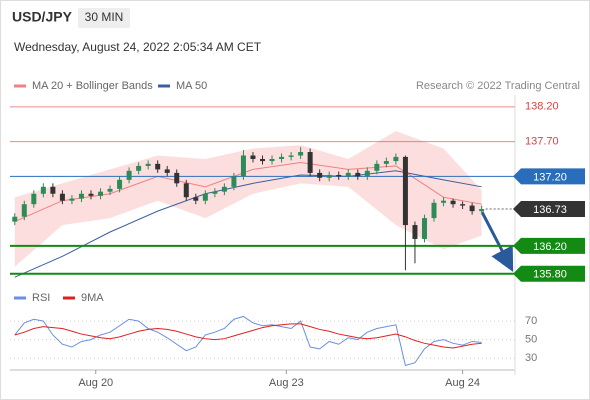  Describe the element at coordinates (191, 86) in the screenshot. I see `legend-label: MA 50` at that location.